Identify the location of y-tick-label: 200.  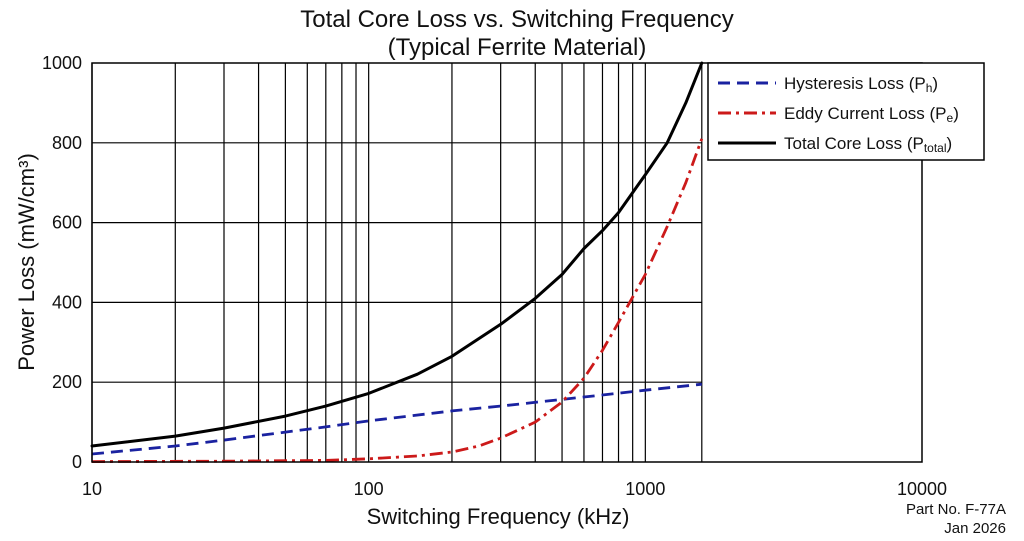
(67, 382).